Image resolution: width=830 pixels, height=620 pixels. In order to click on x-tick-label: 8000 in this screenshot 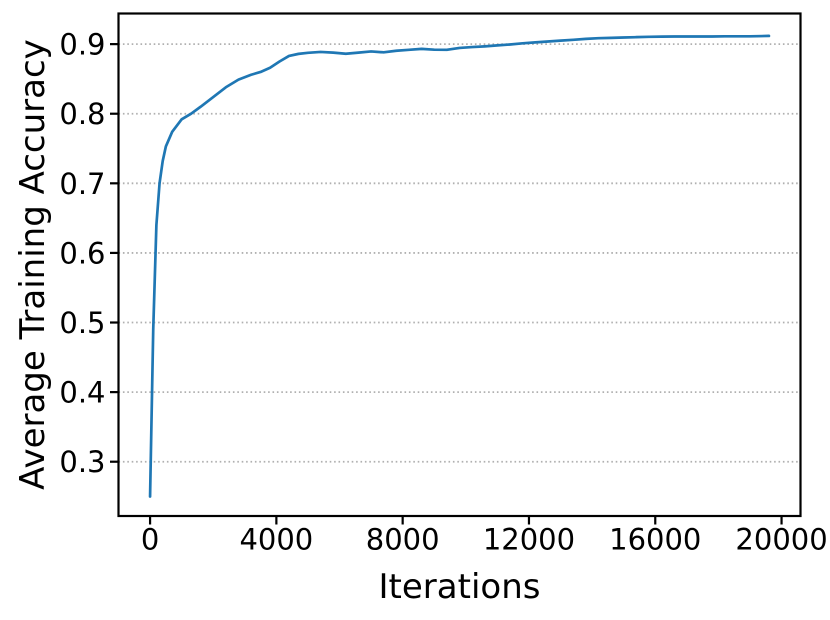, I will do `click(403, 540)`.